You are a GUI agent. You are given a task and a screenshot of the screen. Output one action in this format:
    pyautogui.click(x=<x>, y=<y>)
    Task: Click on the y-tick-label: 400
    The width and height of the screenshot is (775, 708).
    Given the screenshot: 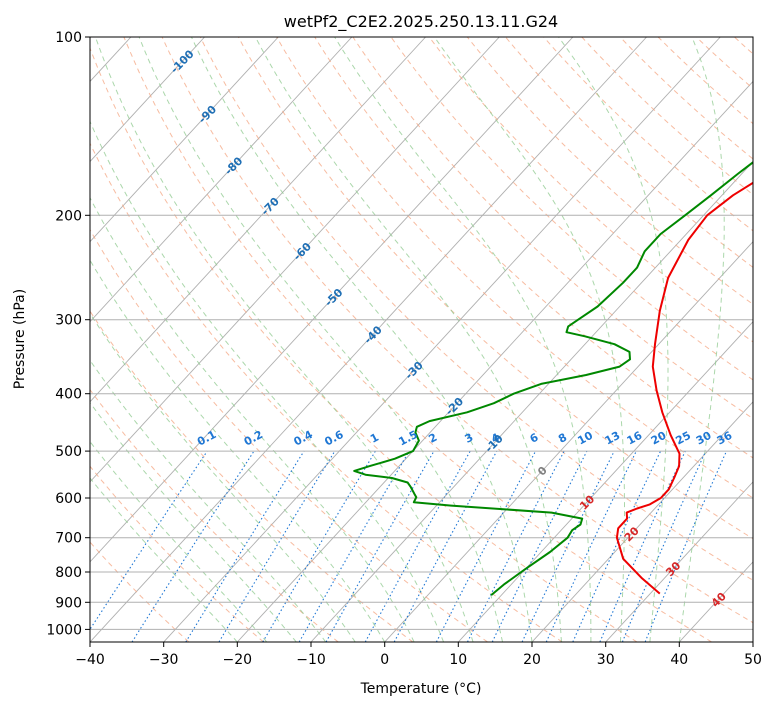 What is the action you would take?
    pyautogui.click(x=68, y=395)
    